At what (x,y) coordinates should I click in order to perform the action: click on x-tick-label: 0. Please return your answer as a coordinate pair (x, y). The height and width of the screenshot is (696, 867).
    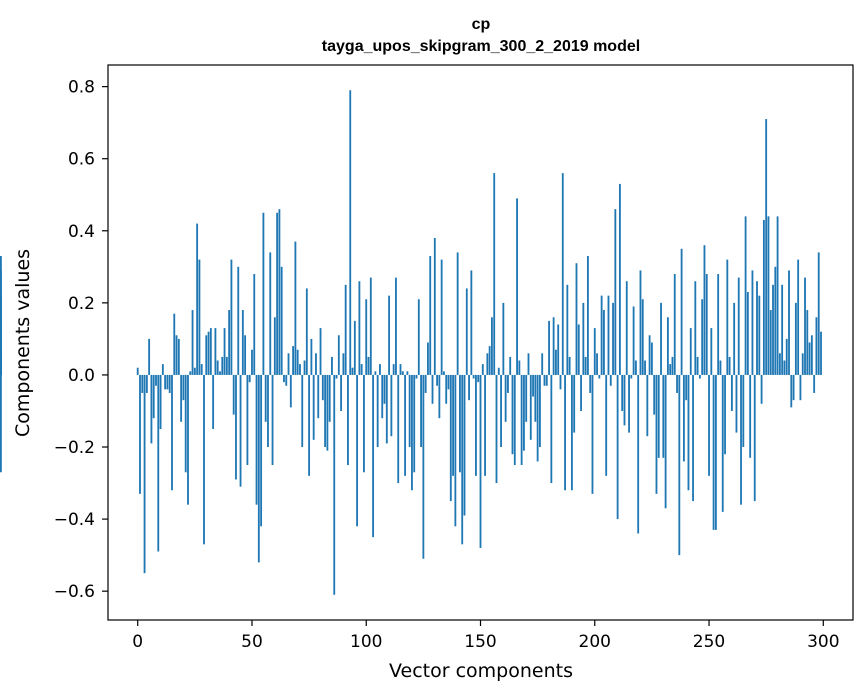
    Looking at the image, I should click on (137, 642).